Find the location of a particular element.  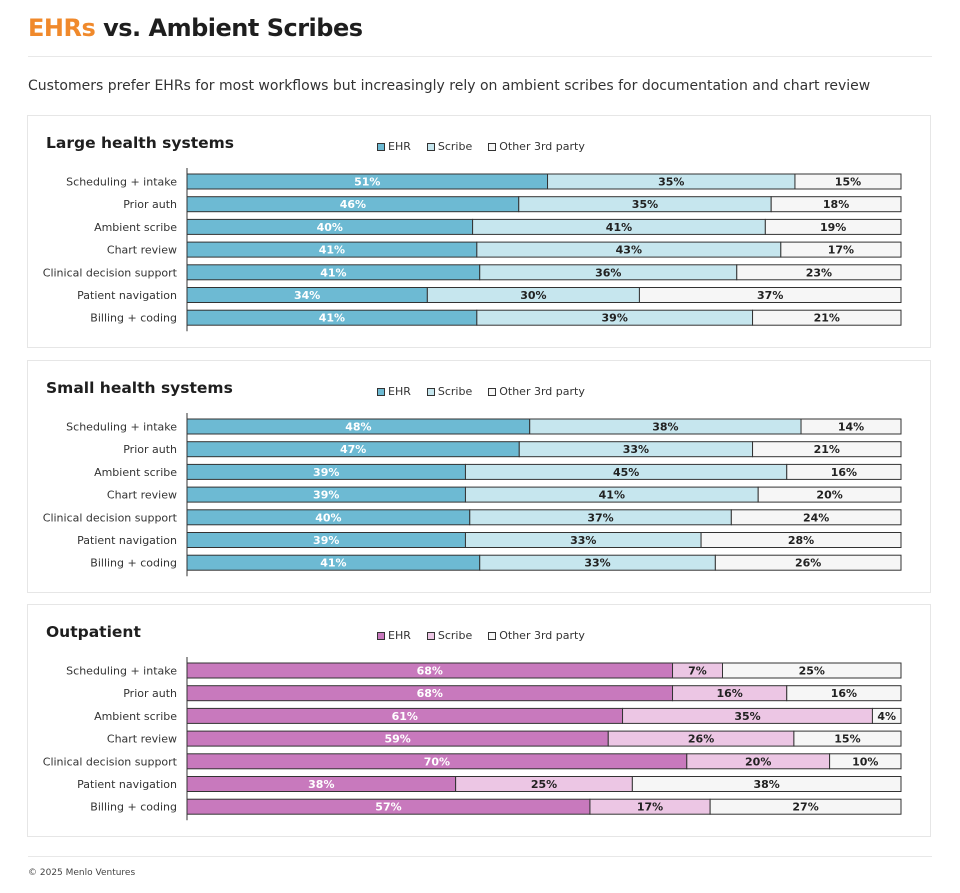

data-label: 48% is located at coordinates (358, 427).